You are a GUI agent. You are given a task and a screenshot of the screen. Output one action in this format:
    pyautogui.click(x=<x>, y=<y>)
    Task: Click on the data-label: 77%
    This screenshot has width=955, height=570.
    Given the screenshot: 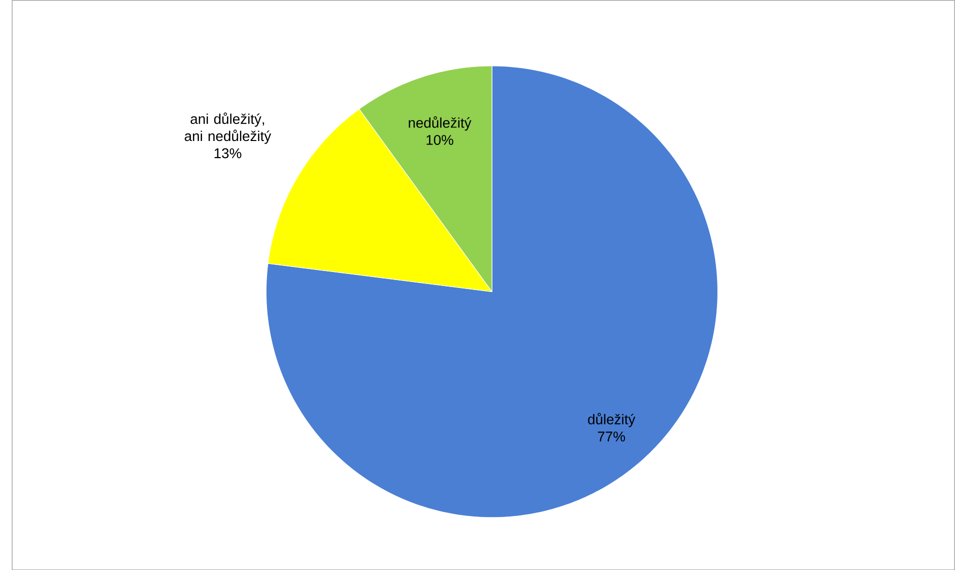 What is the action you would take?
    pyautogui.click(x=612, y=436)
    